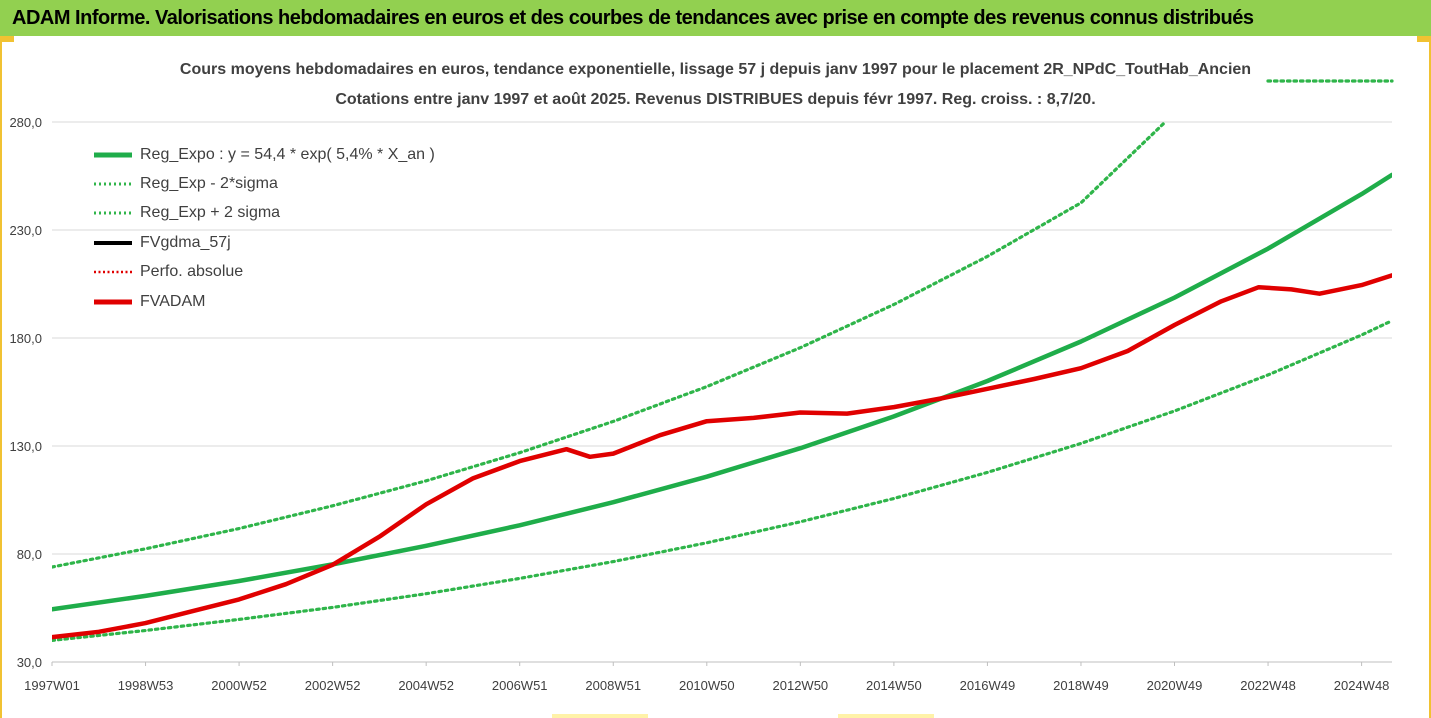 This screenshot has height=718, width=1431. What do you see at coordinates (239, 685) in the screenshot?
I see `x-tick-label: 2000W52` at bounding box center [239, 685].